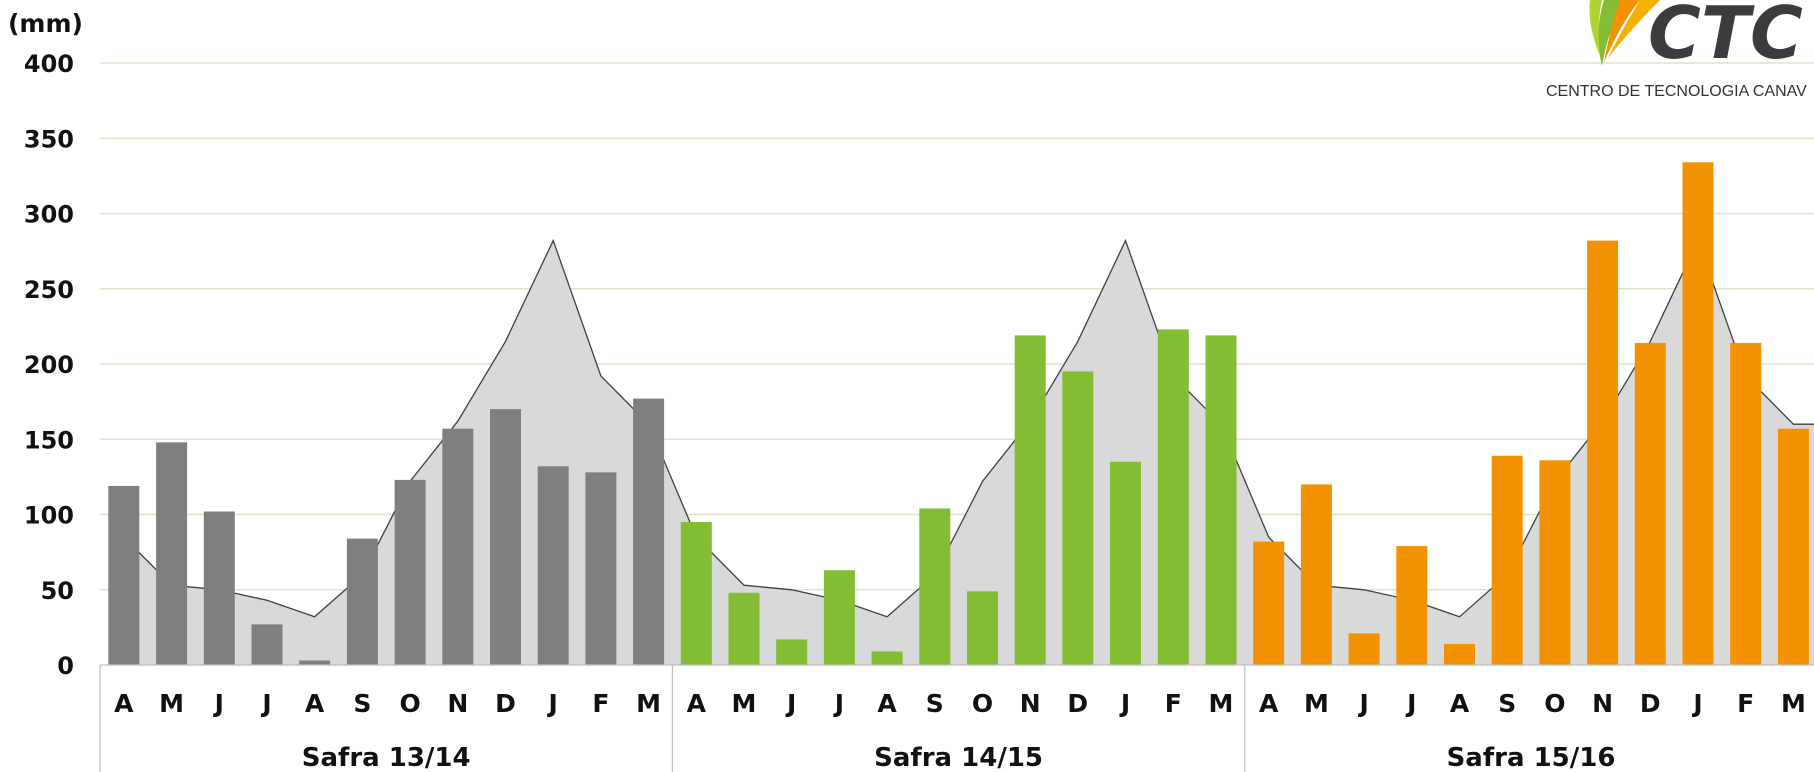 This screenshot has width=1814, height=772. I want to click on y-tick-label: 100, so click(49, 516).